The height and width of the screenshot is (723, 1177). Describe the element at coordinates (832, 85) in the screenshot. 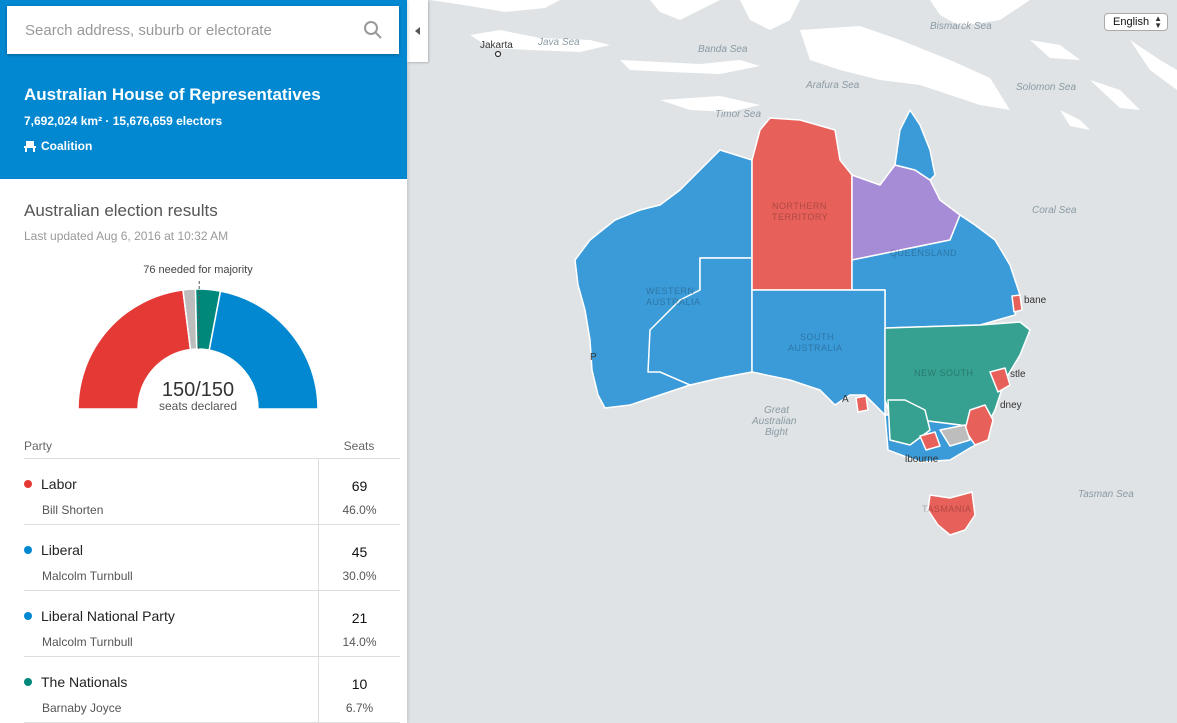

I see `label-arafura-sea: Arafura Sea` at that location.